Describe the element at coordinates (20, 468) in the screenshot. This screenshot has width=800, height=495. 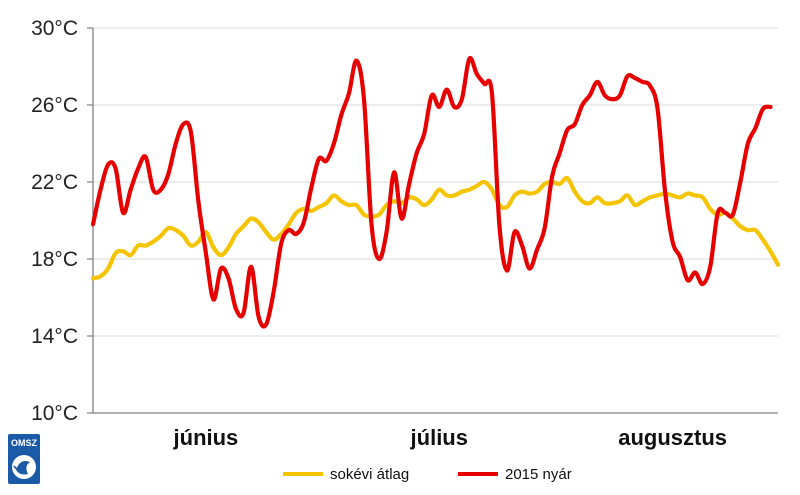
I see `logo-wave-icon` at that location.